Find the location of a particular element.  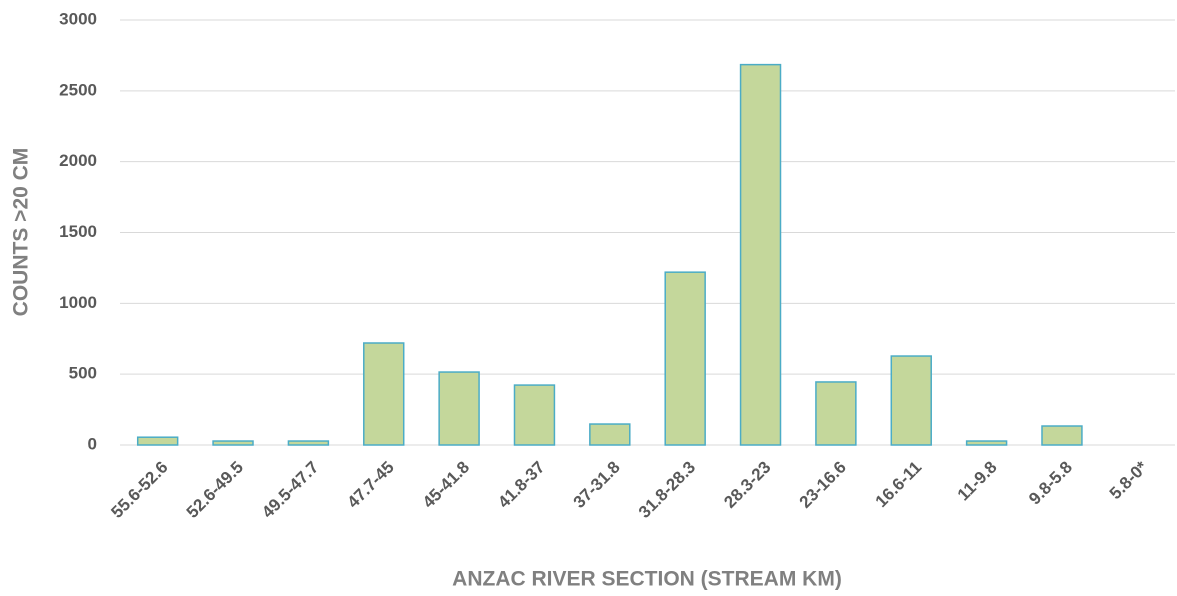

y-axis-title: COUNTS >20 CM is located at coordinates (21, 232).